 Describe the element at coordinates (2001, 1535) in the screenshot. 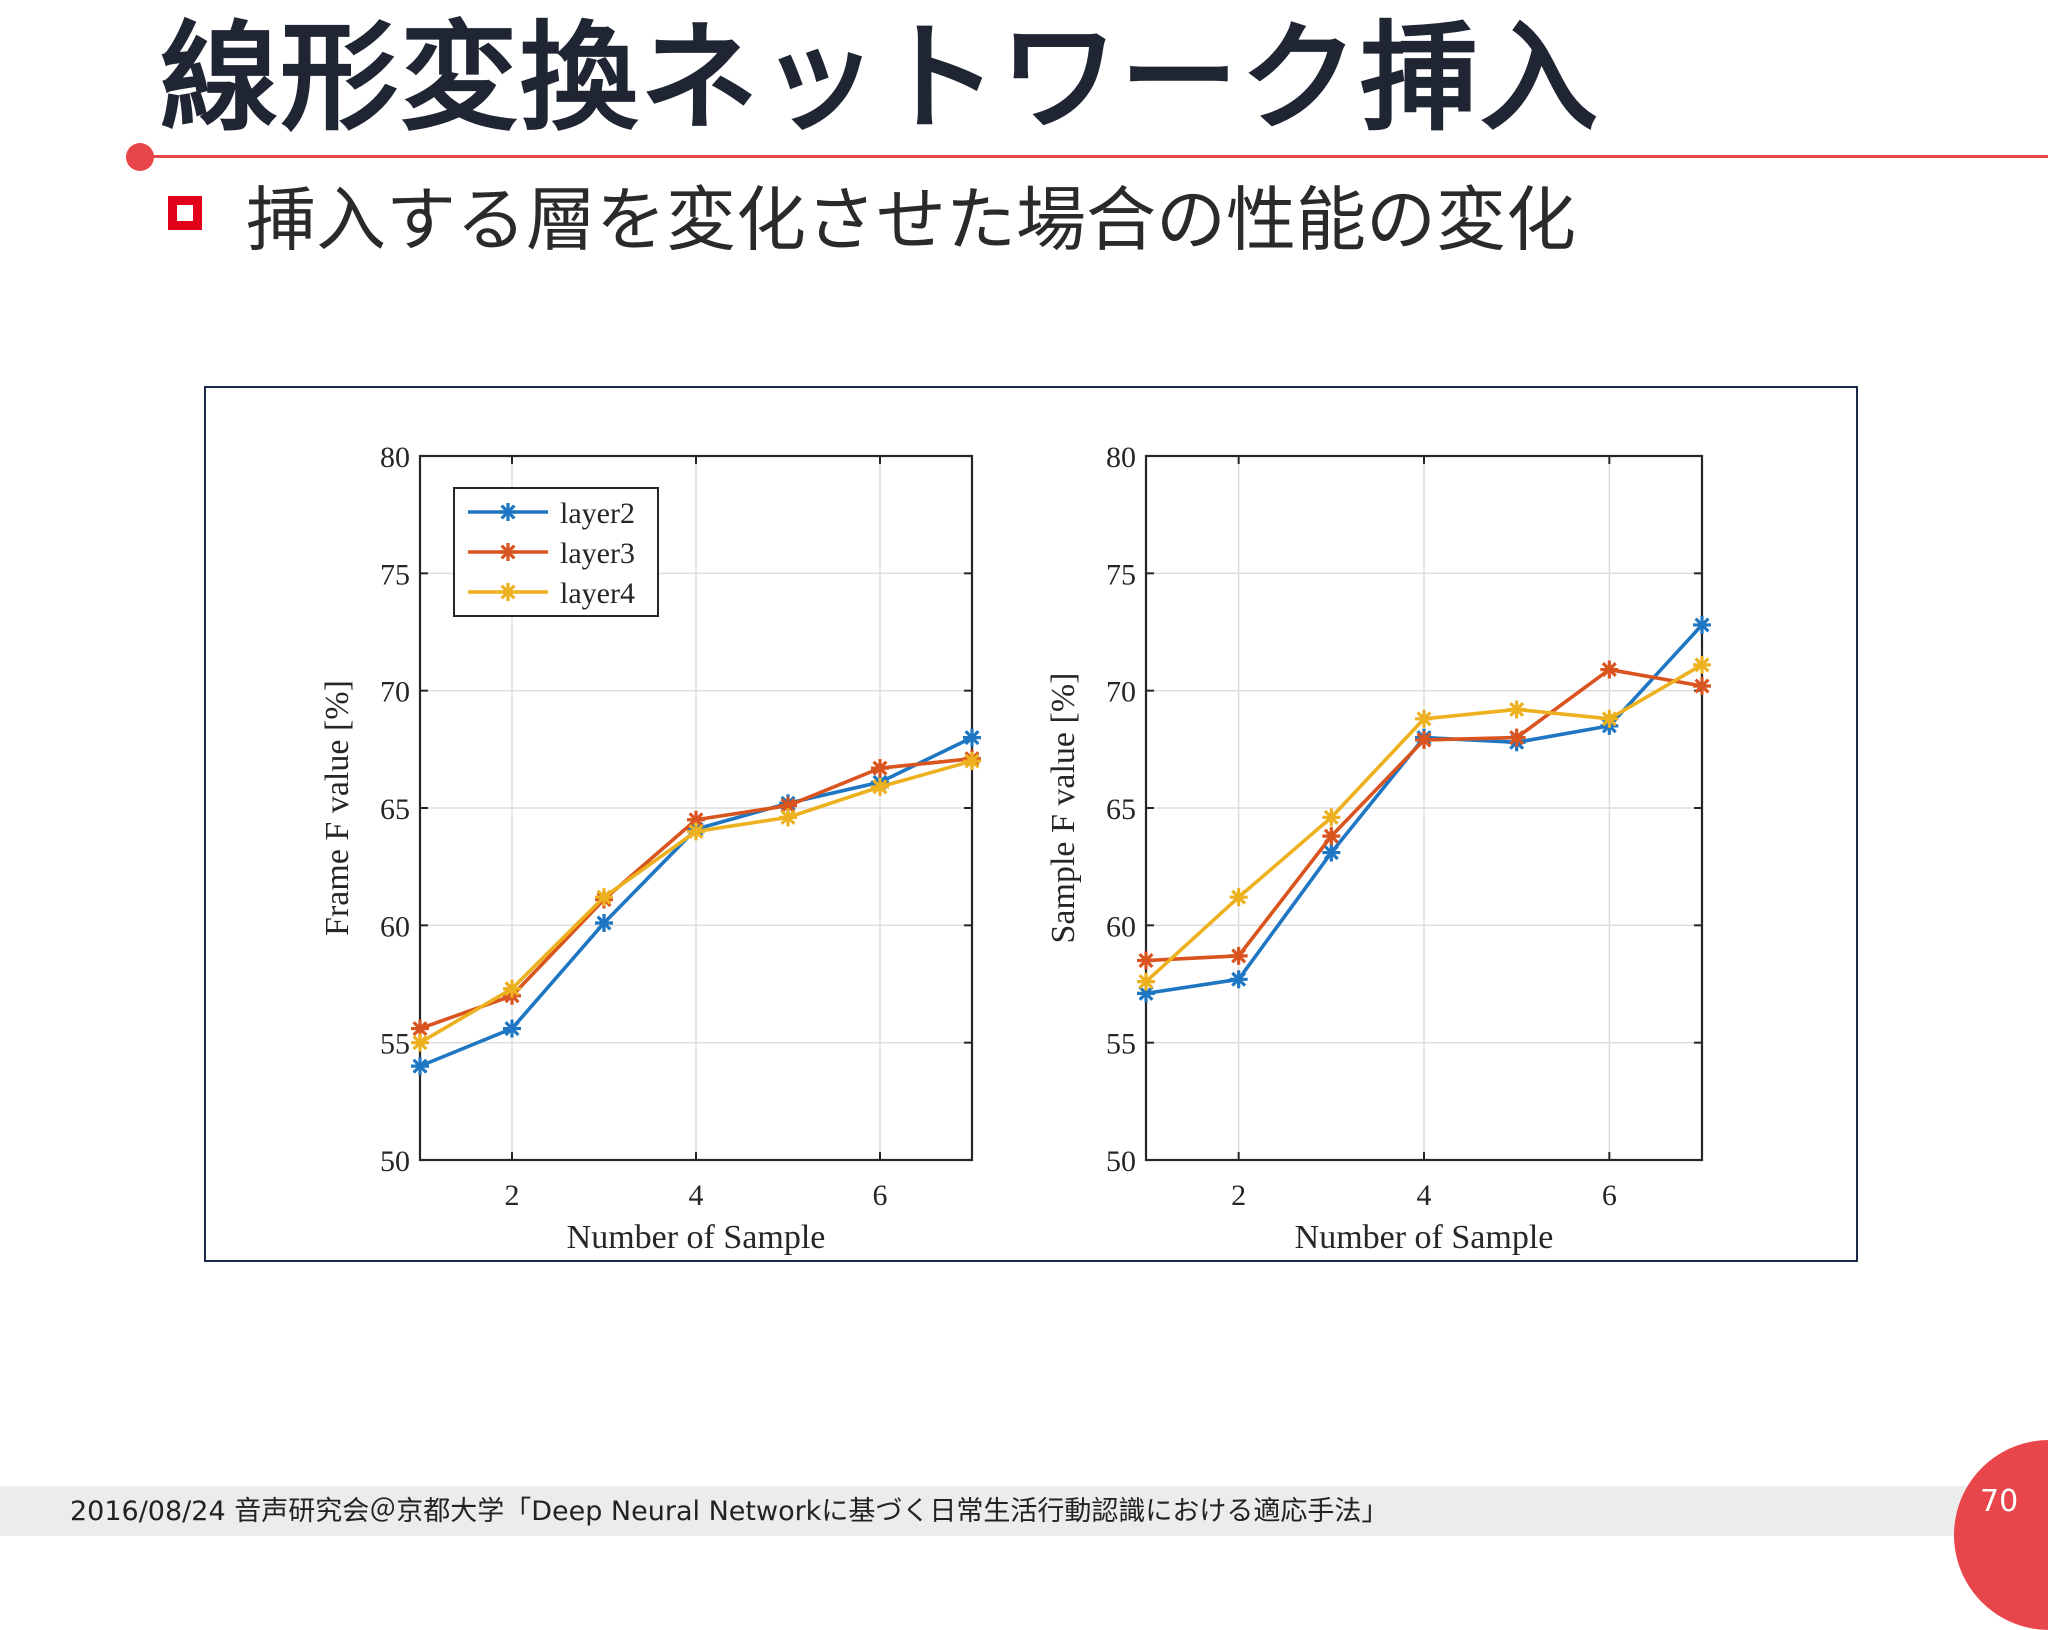

I see `page-number-badge` at that location.